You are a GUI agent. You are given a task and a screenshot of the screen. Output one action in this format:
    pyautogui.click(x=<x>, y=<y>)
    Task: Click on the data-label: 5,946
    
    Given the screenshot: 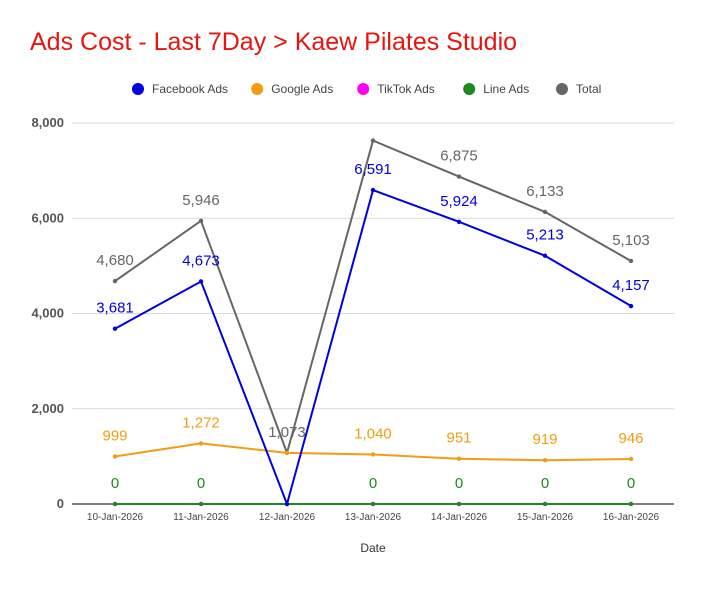 What is the action you would take?
    pyautogui.click(x=201, y=200)
    